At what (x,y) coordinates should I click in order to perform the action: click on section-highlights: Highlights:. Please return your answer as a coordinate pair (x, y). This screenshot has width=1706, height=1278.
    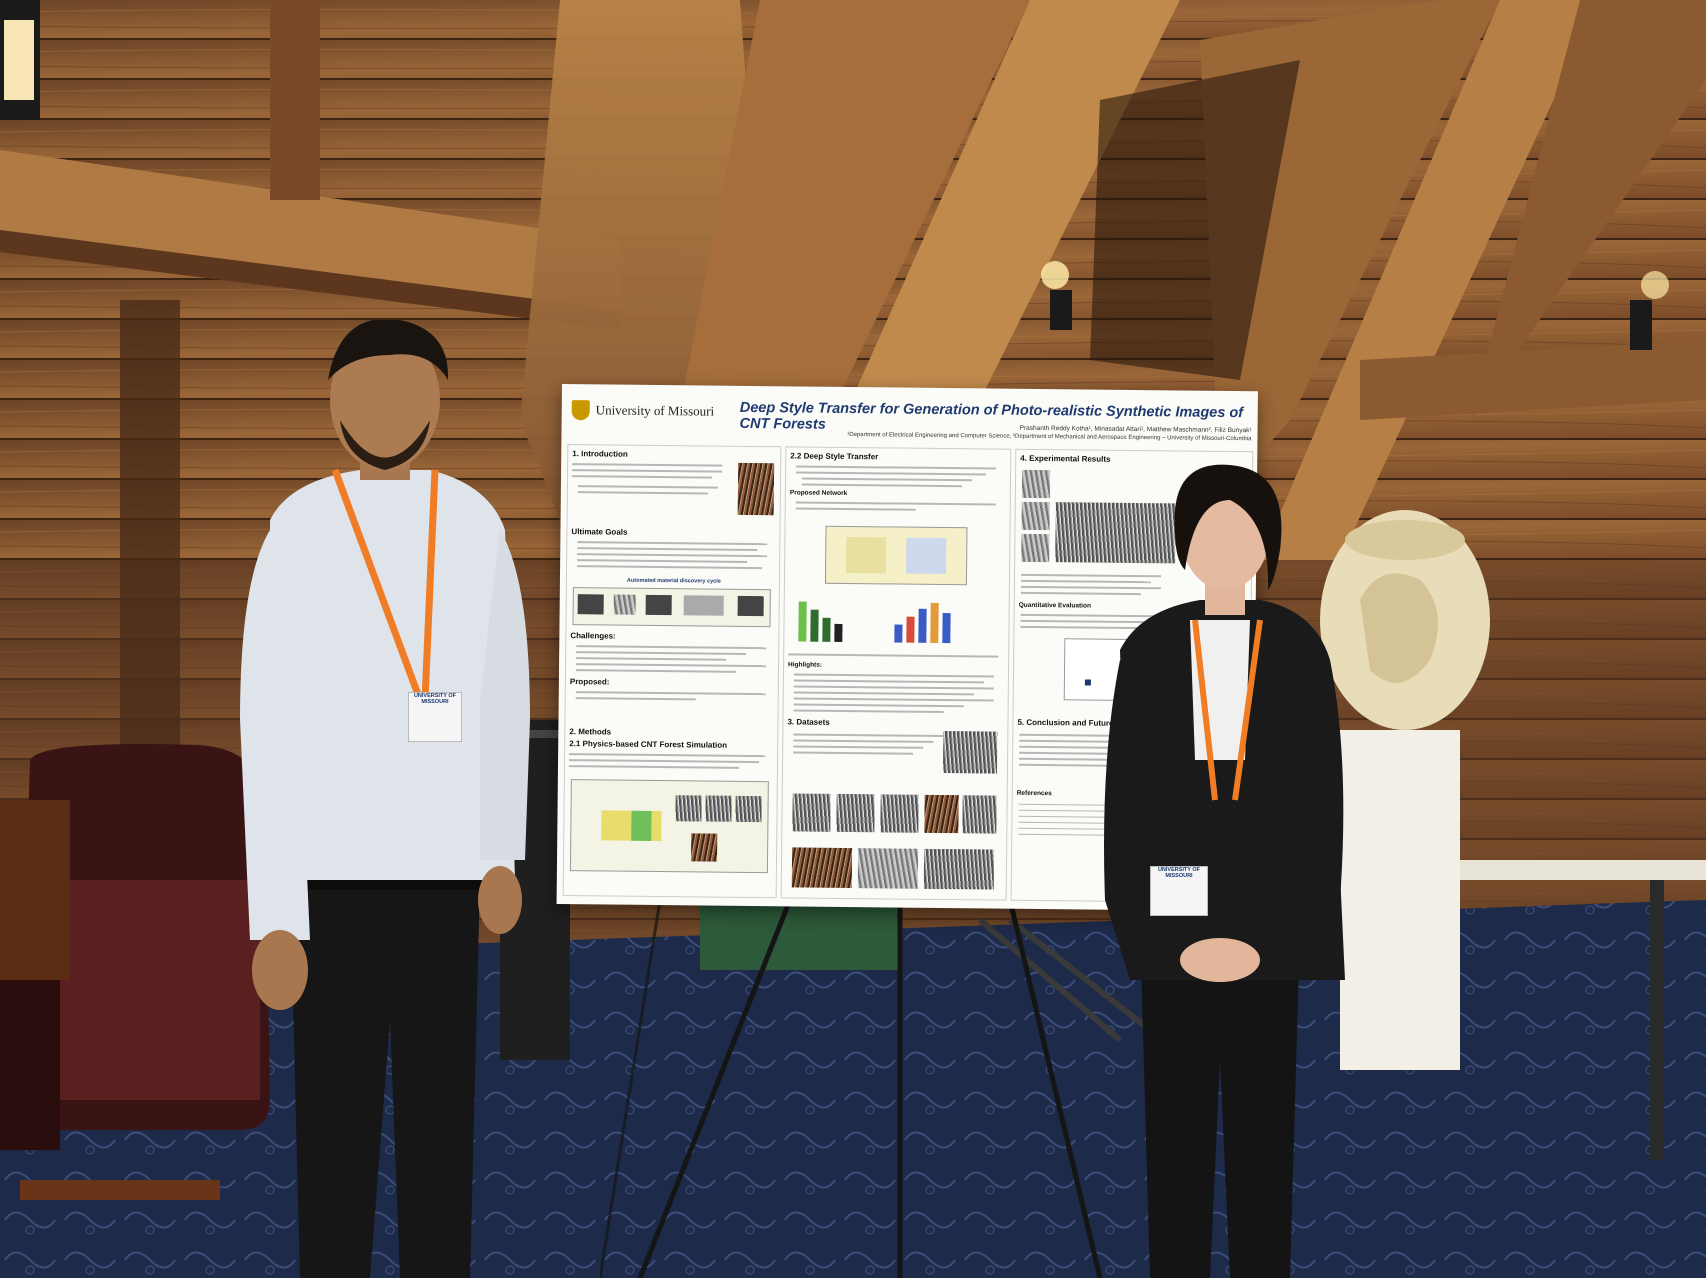
    Looking at the image, I should click on (805, 665).